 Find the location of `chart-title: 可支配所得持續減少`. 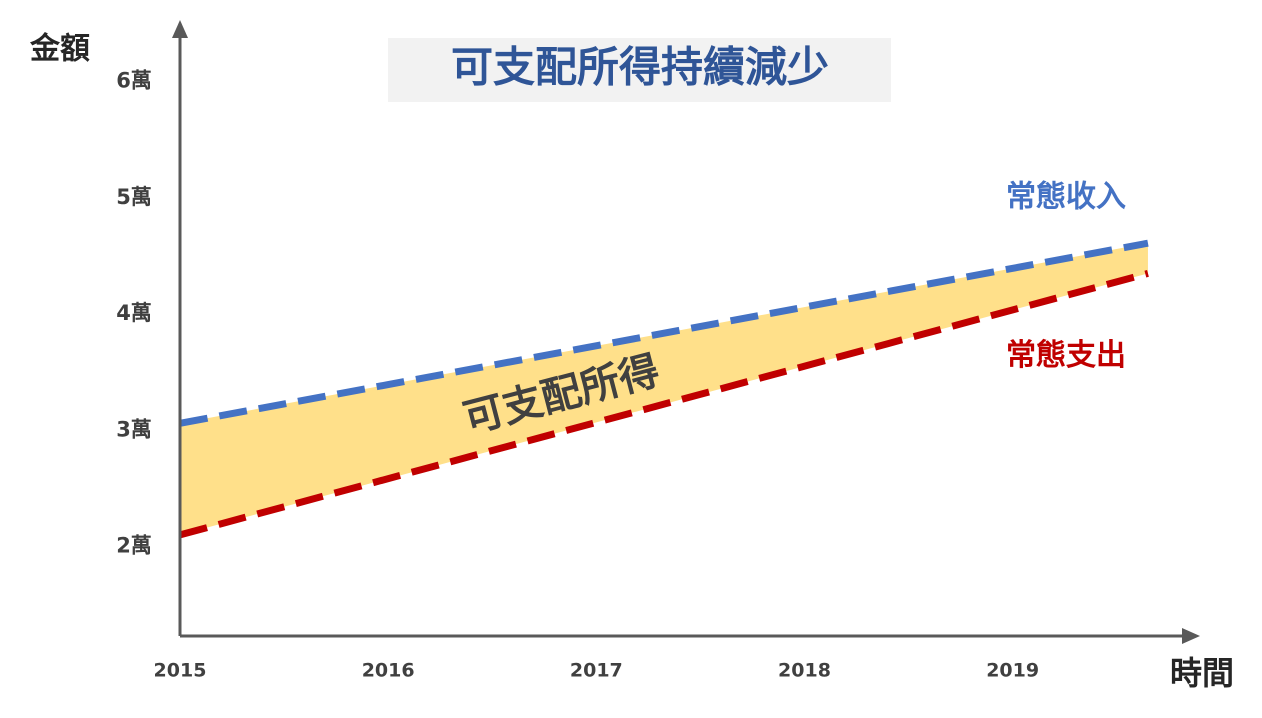

chart-title: 可支配所得持續減少 is located at coordinates (640, 67).